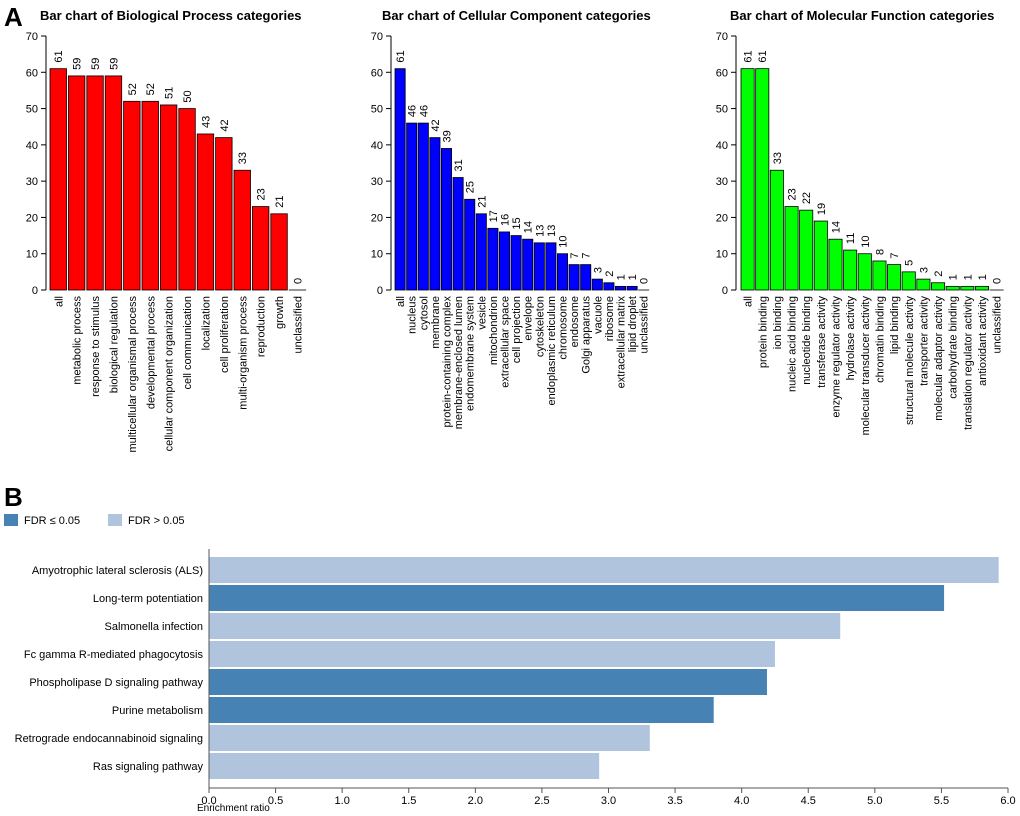  Describe the element at coordinates (471, 353) in the screenshot. I see `x-tick-label: endomembrane system` at that location.